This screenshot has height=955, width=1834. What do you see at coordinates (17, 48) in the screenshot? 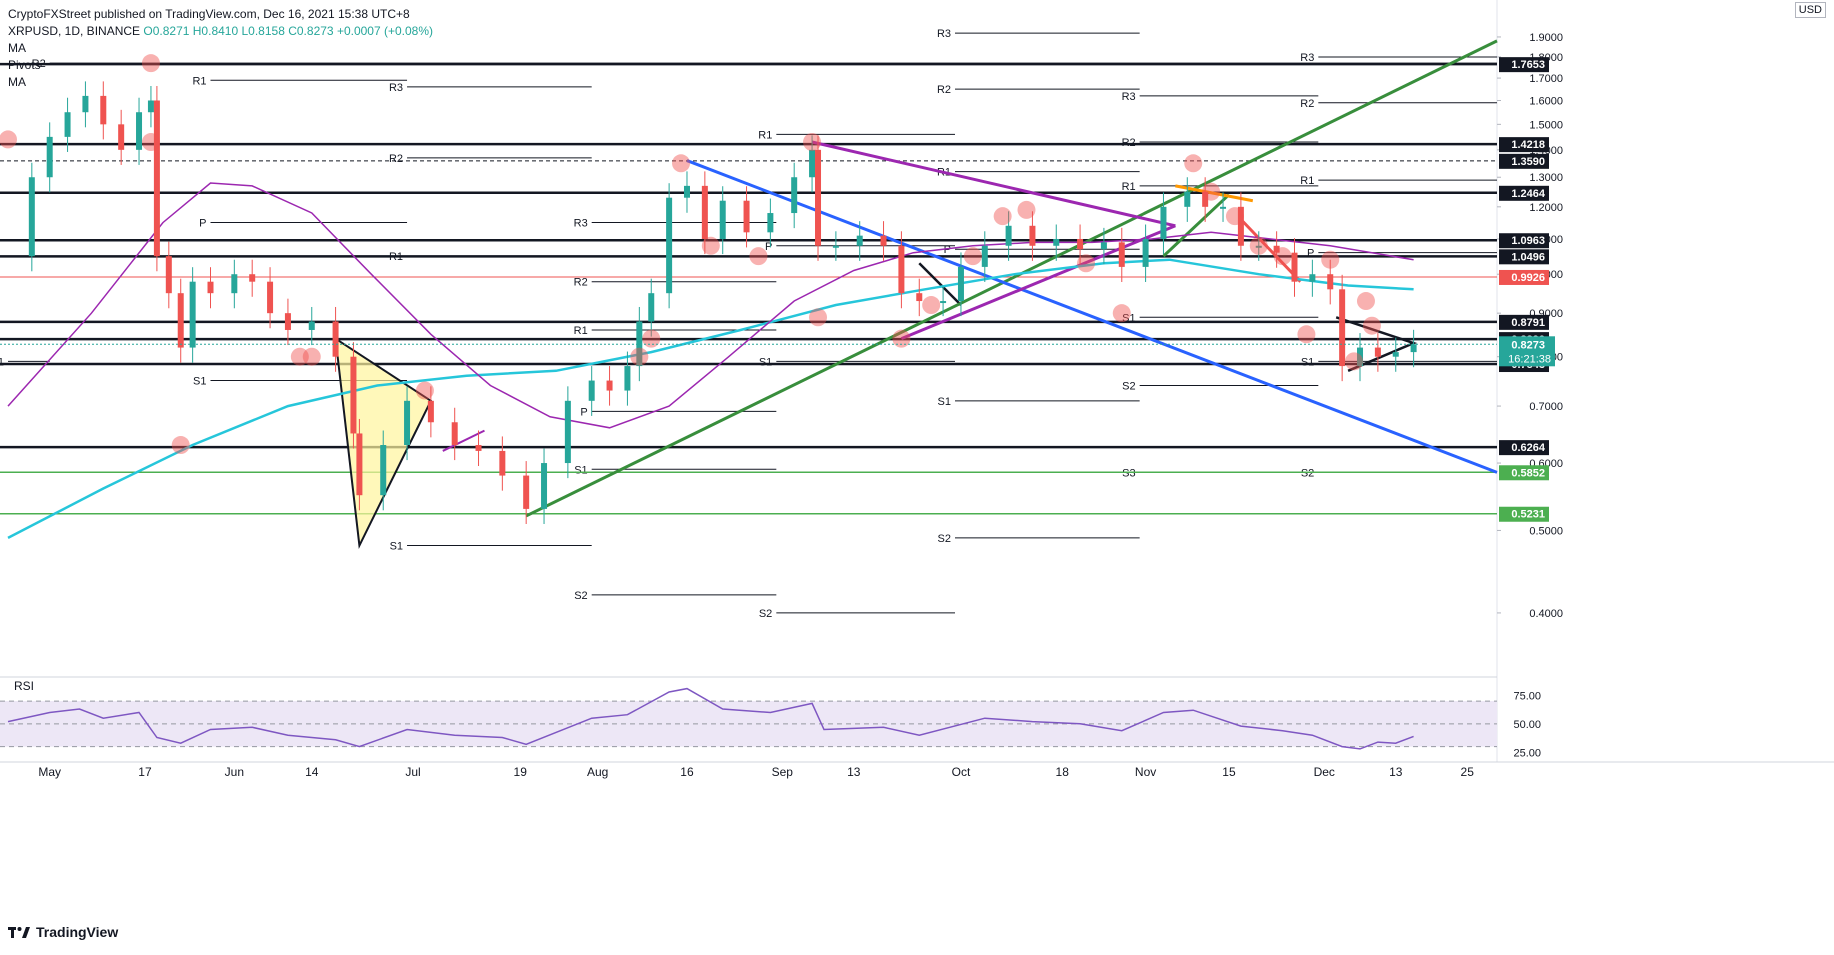
I see `indicator-ma-1: MA` at bounding box center [17, 48].